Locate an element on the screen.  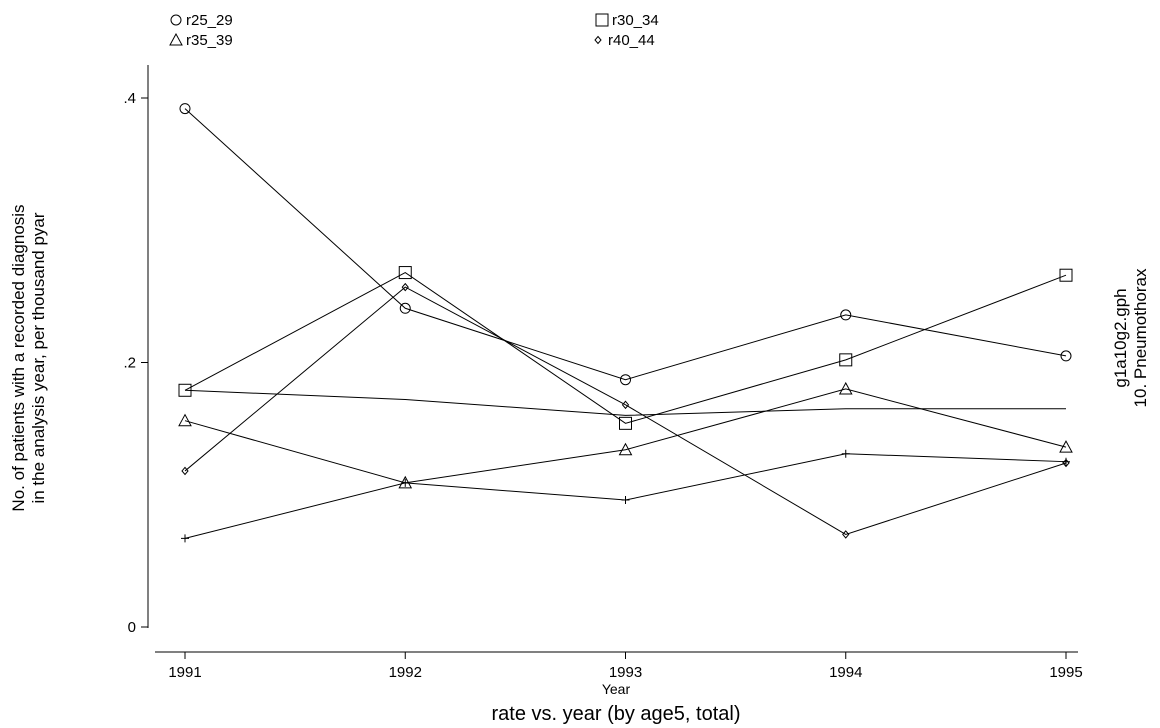
chart-title: rate vs. year (by age5, total) is located at coordinates (615, 714).